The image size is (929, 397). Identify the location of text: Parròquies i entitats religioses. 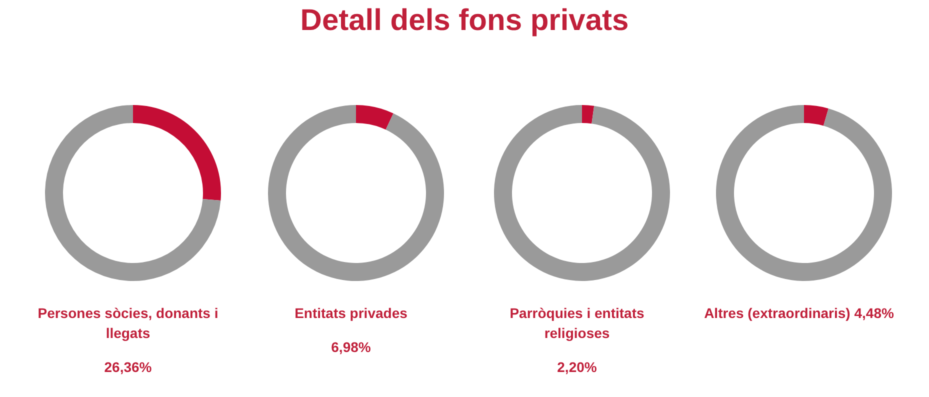
(577, 323).